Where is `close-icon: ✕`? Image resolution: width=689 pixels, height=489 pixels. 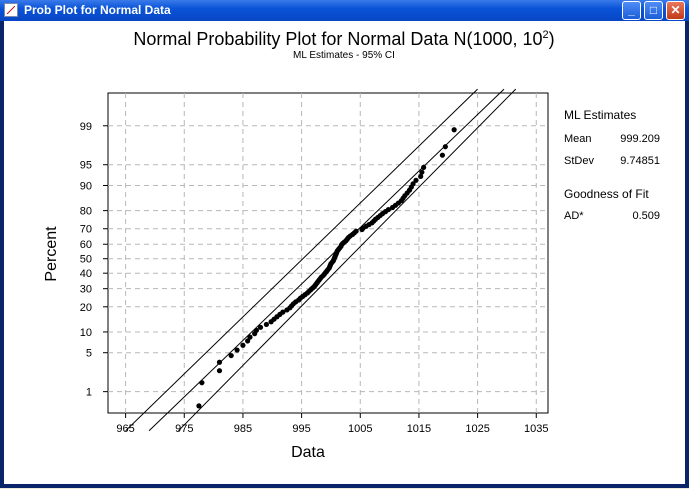 close-icon: ✕ is located at coordinates (675, 10).